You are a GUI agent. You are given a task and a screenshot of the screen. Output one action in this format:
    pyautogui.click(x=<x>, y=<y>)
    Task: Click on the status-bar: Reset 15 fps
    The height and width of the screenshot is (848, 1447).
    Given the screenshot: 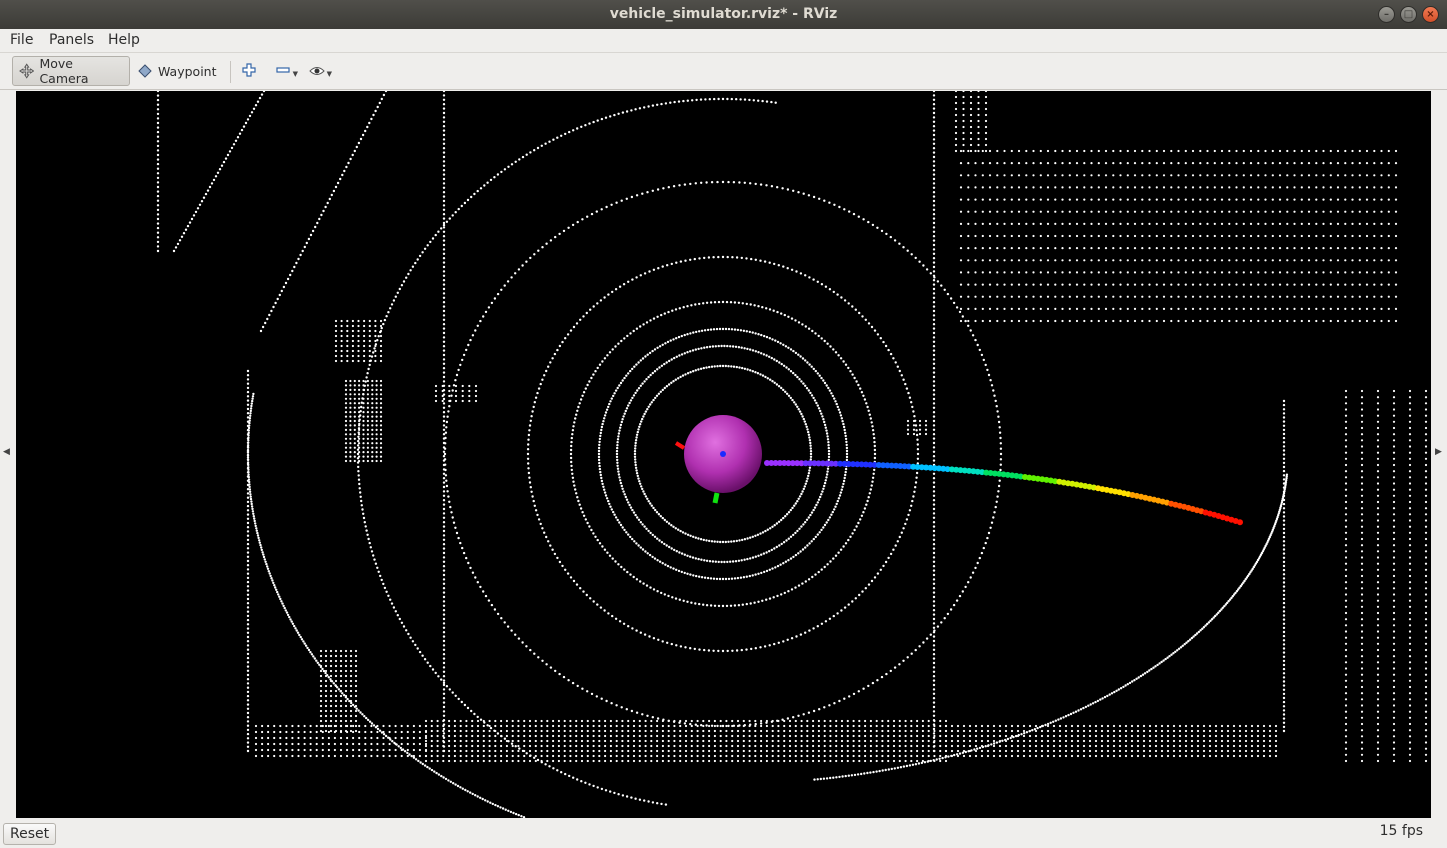 What is the action you would take?
    pyautogui.click(x=723, y=833)
    